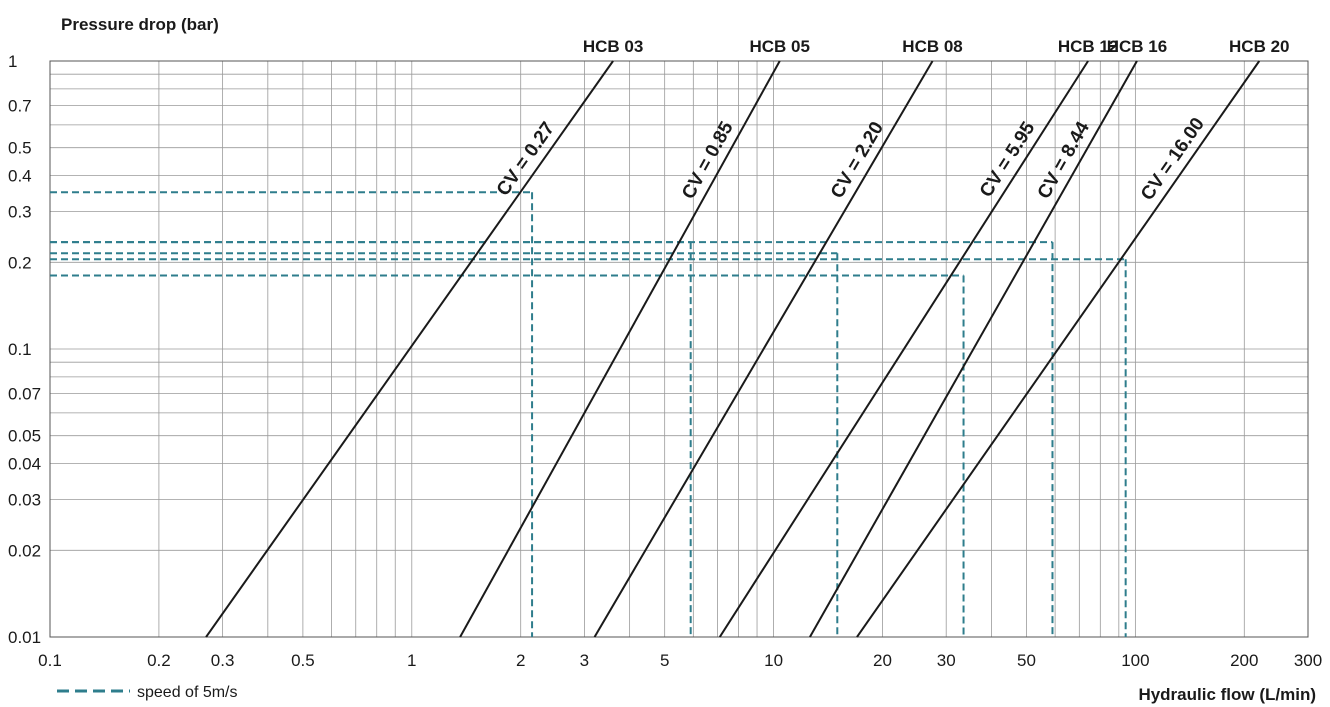  I want to click on y-tick-label: 0.4, so click(20, 176).